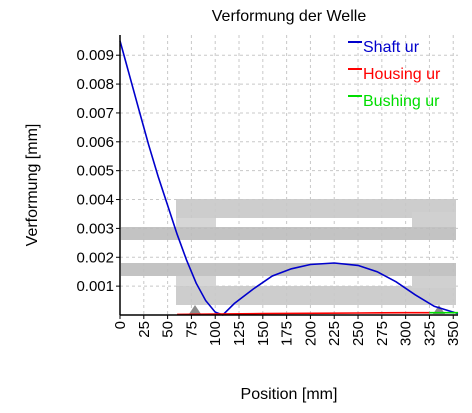 This screenshot has width=472, height=413. Describe the element at coordinates (316, 295) in the screenshot. I see `housing-lower-band` at that location.